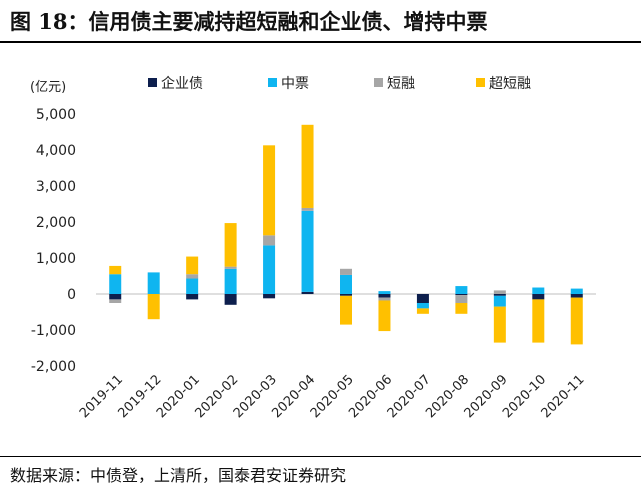 This screenshot has height=504, width=641. What do you see at coordinates (295, 84) in the screenshot?
I see `legend-label-mtn: 中票` at bounding box center [295, 84].